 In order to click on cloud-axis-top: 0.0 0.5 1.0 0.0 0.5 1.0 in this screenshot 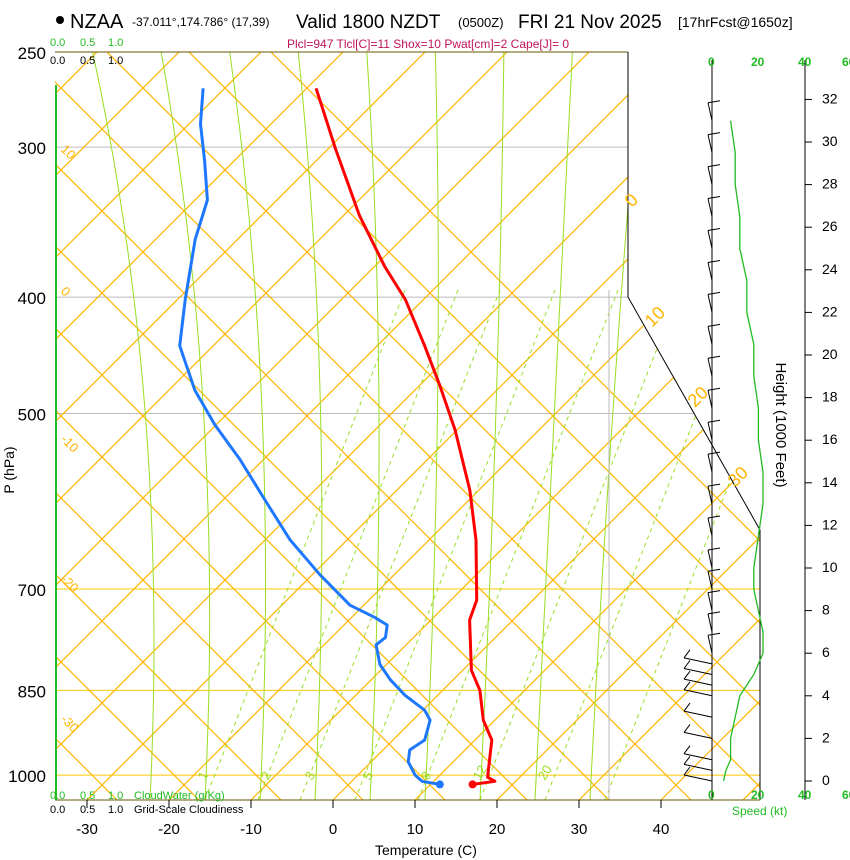, I will do `click(86, 52)`.